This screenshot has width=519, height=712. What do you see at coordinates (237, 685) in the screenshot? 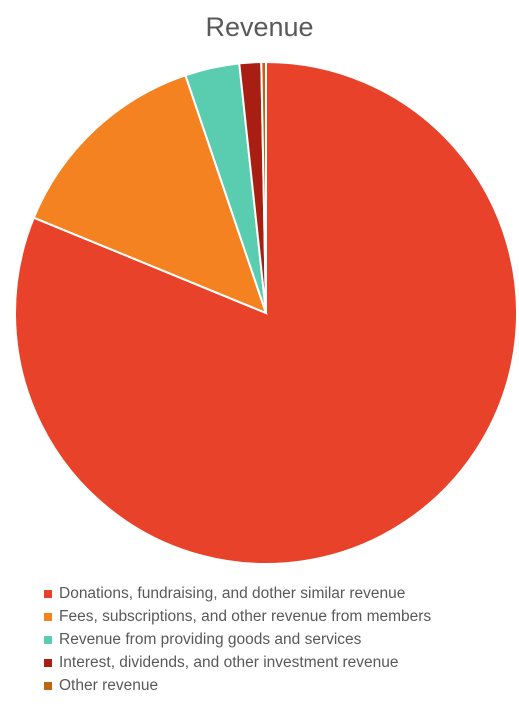
I see `legend-item-5: Other revenue` at bounding box center [237, 685].